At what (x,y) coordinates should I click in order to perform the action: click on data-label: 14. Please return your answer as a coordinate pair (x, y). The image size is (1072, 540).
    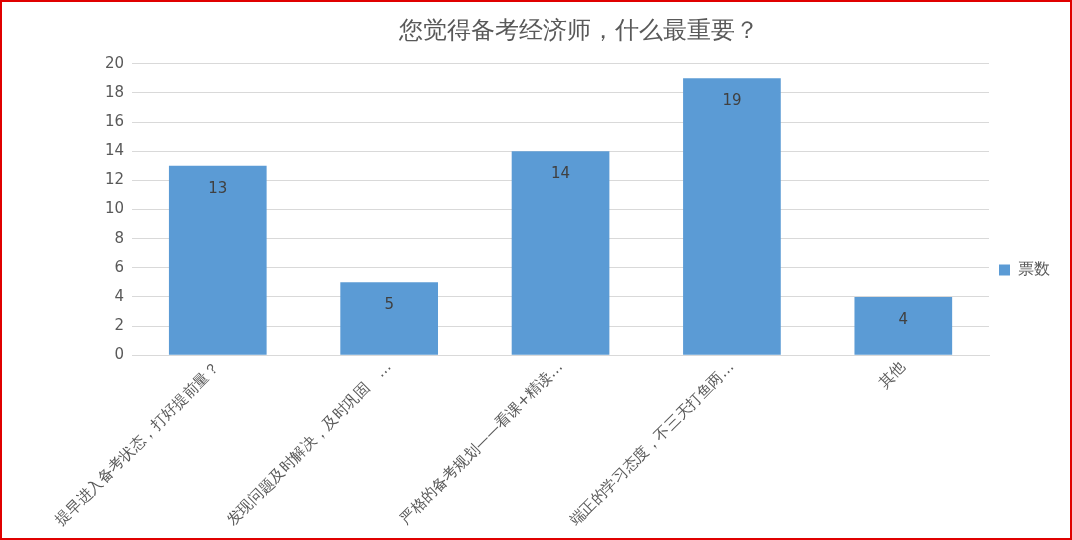
    Looking at the image, I should click on (561, 173).